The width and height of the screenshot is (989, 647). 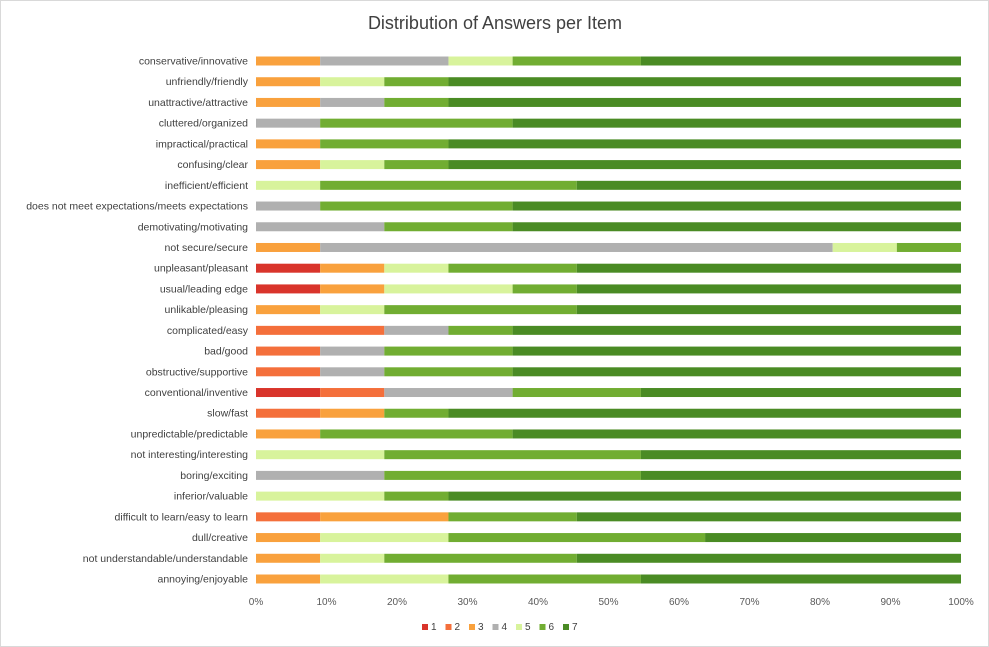 I want to click on category-label: not understandable/understandable, so click(x=165, y=559).